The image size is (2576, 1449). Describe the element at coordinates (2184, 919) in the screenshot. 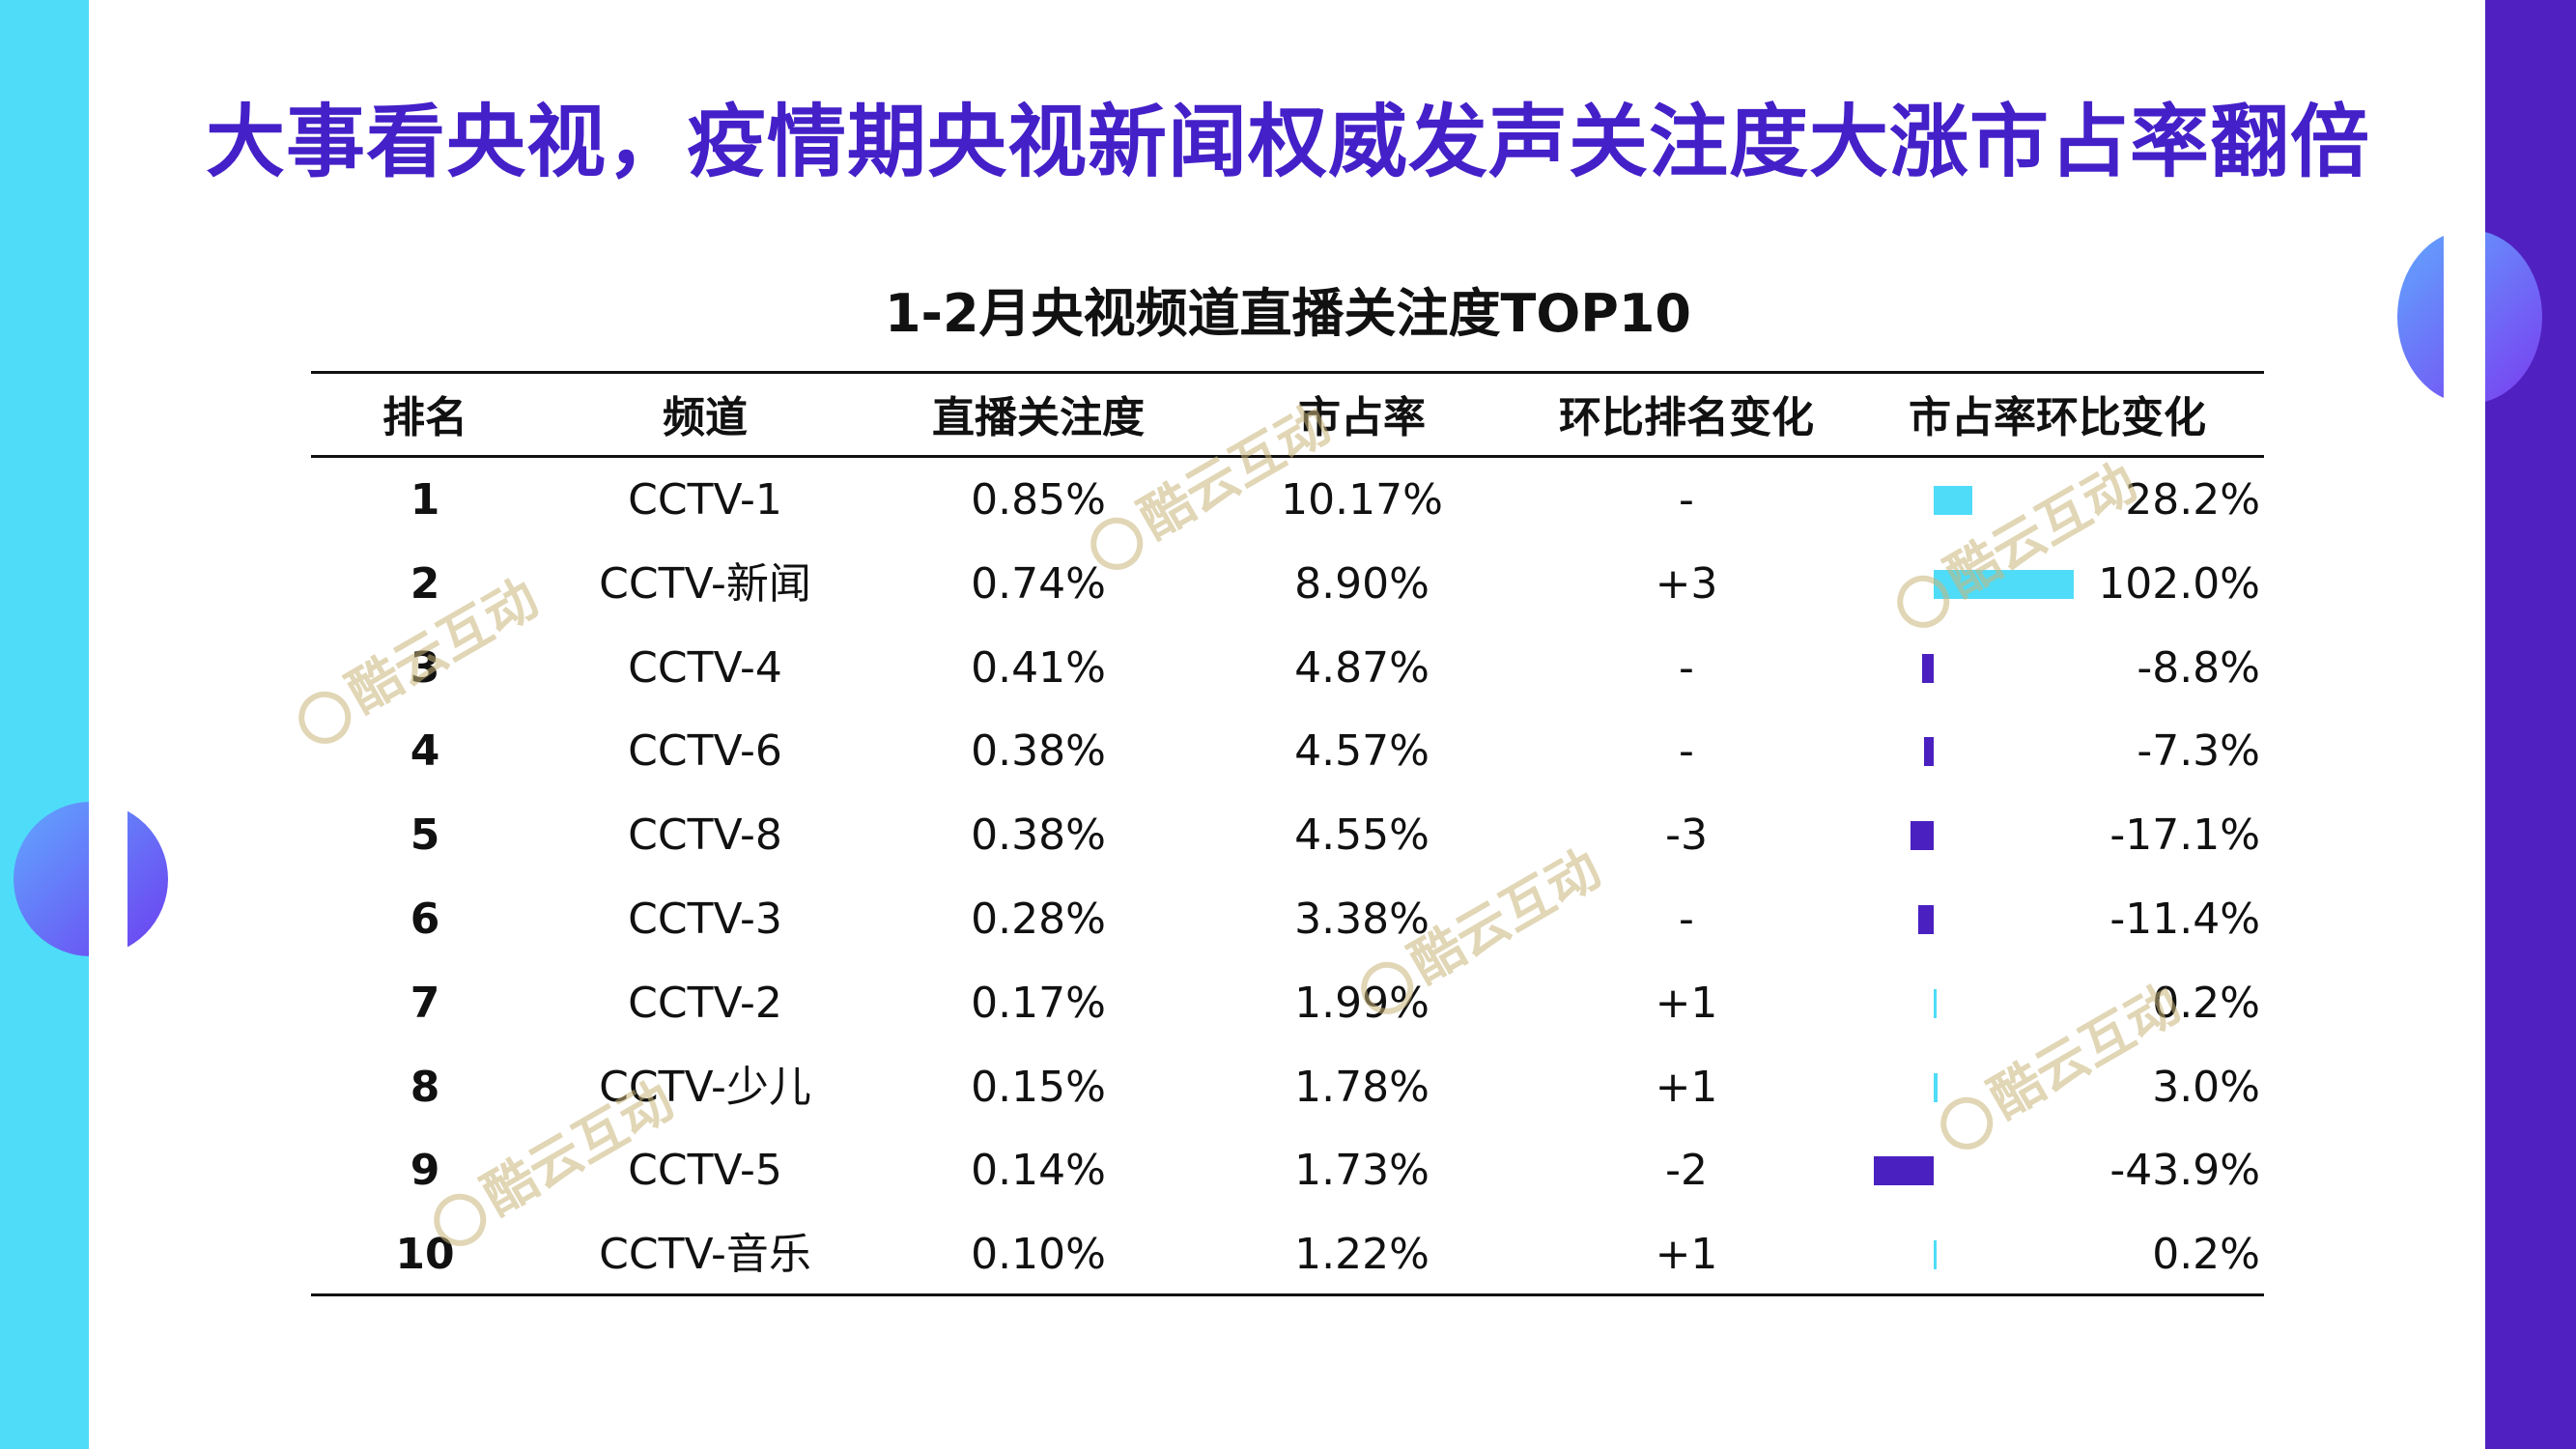

I see `share-change-label: -11.4%` at that location.